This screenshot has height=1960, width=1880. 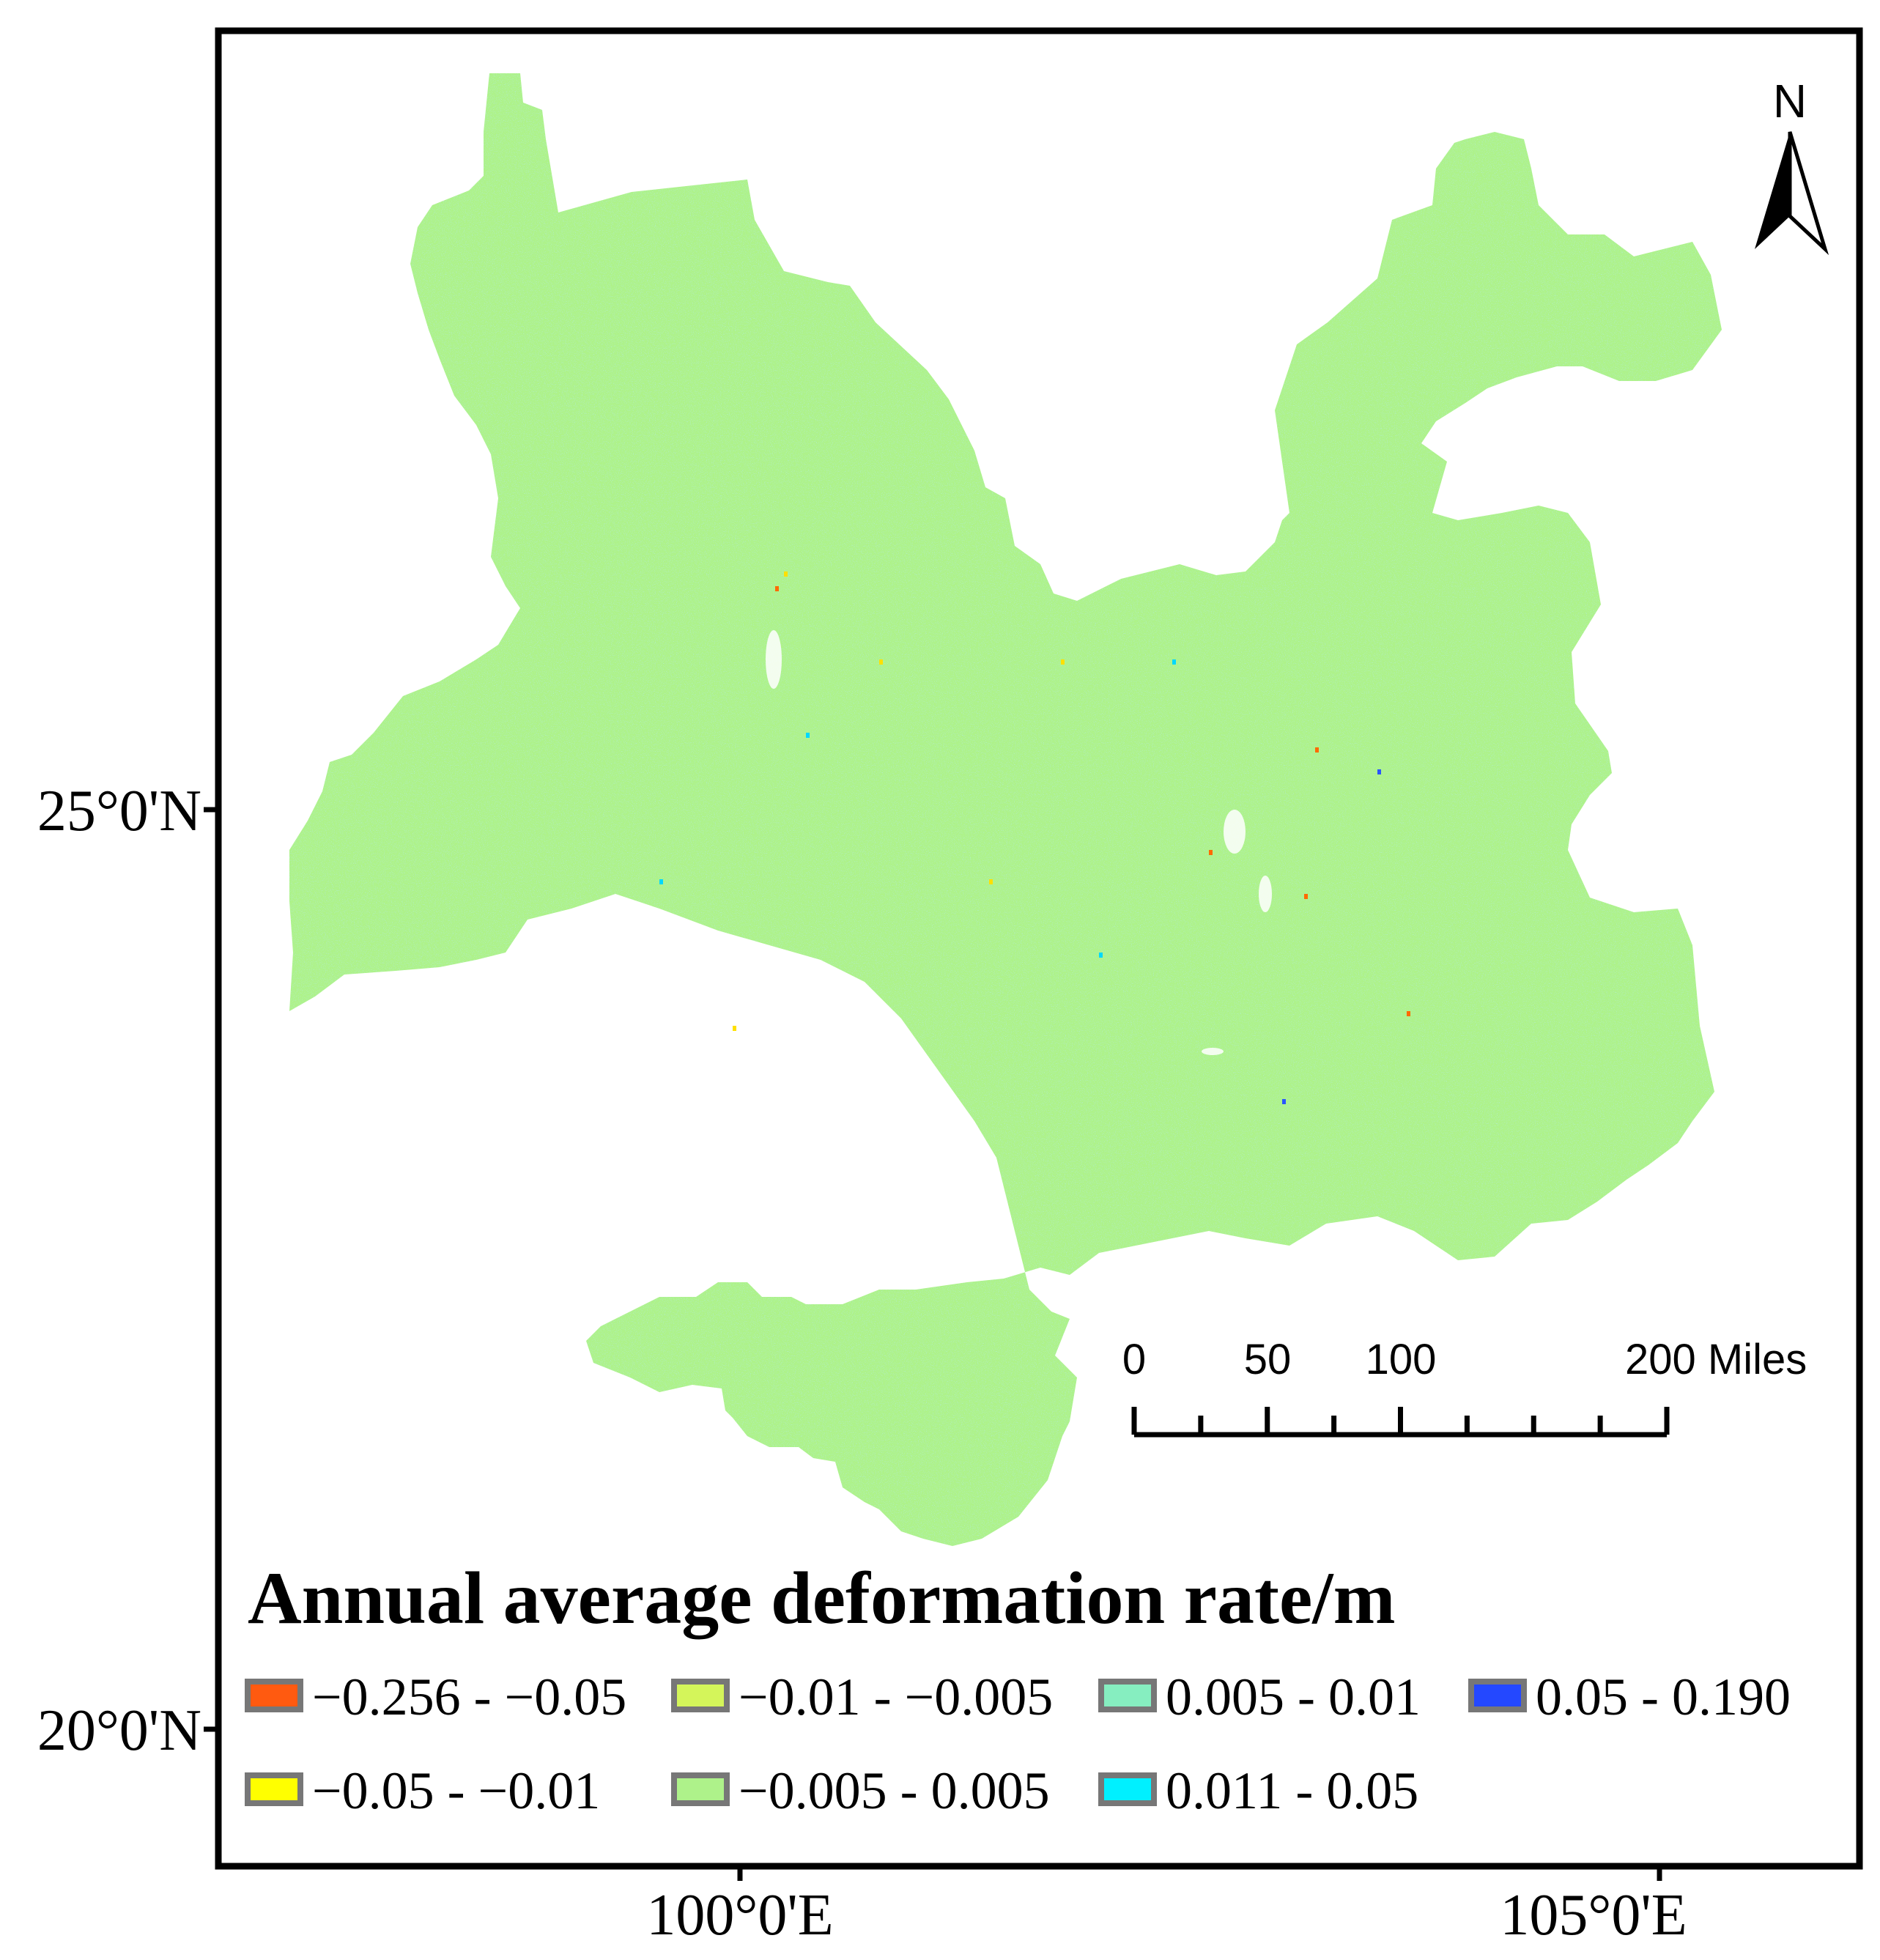 What do you see at coordinates (1716, 1359) in the screenshot?
I see `scale-label-200-miles: 200 Miles` at bounding box center [1716, 1359].